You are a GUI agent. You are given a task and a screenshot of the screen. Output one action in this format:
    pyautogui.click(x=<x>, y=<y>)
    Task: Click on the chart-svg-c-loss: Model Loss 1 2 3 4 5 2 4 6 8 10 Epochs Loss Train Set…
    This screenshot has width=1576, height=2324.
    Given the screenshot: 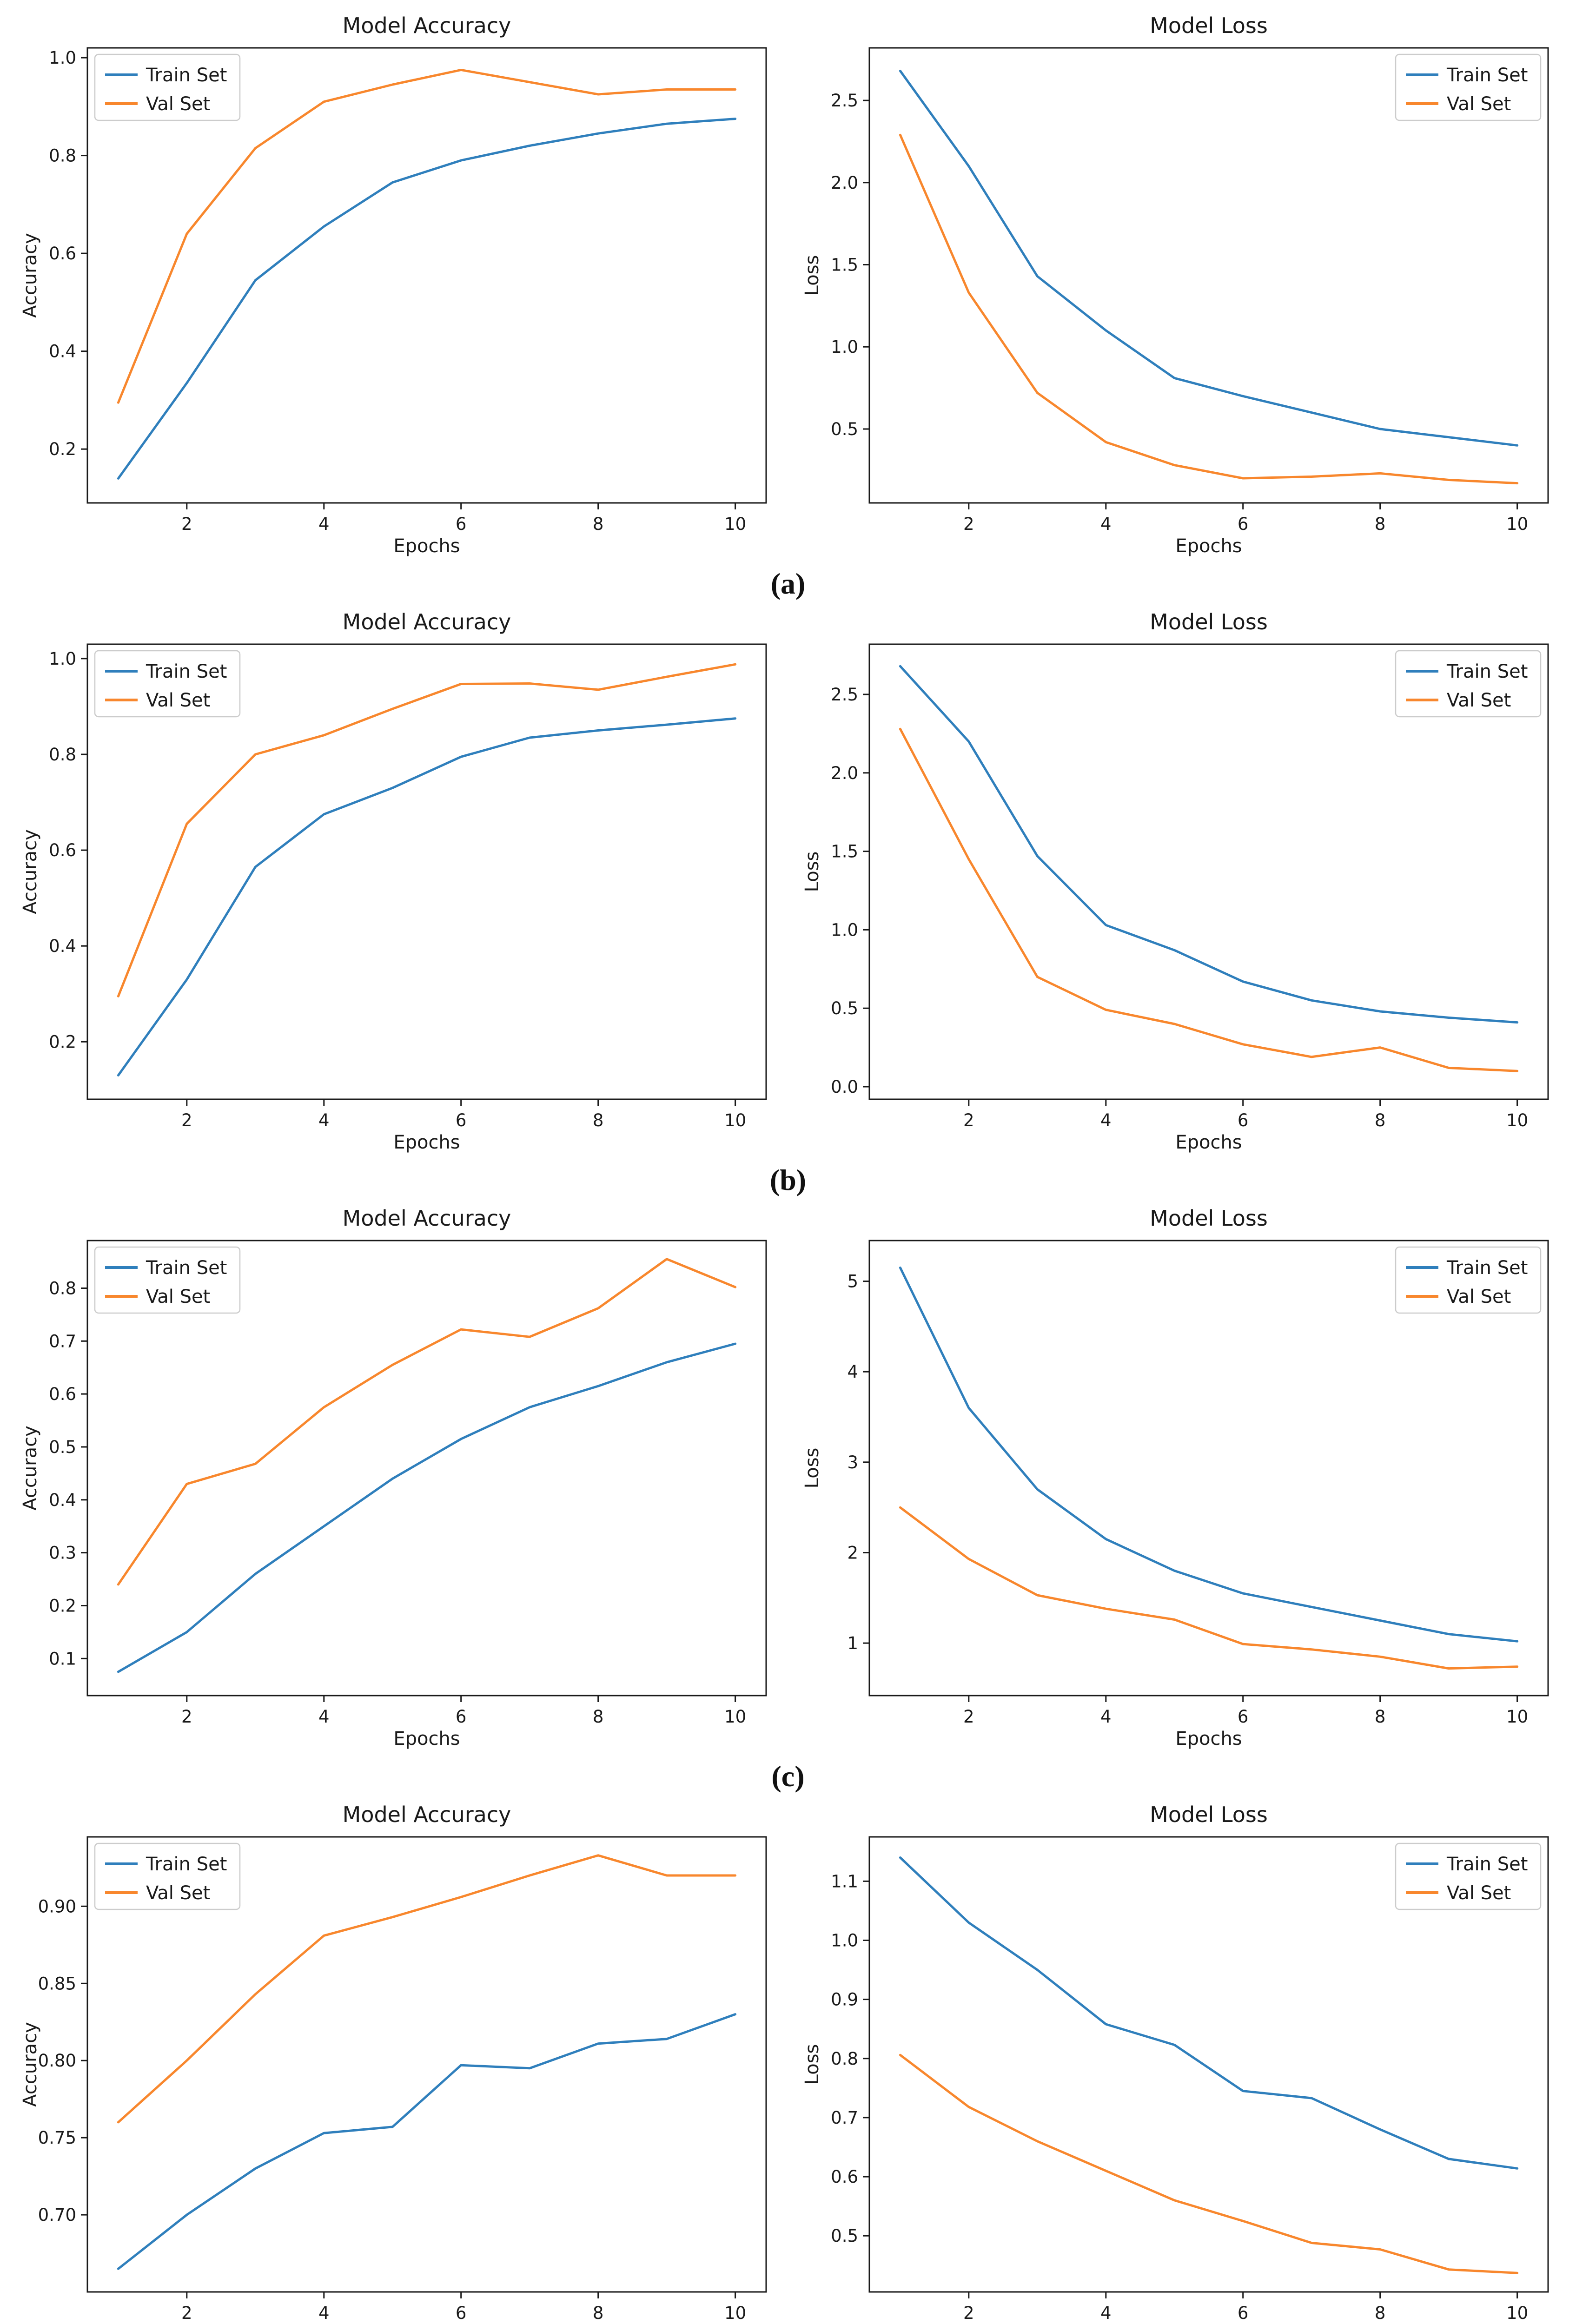 What is the action you would take?
    pyautogui.click(x=1175, y=1478)
    